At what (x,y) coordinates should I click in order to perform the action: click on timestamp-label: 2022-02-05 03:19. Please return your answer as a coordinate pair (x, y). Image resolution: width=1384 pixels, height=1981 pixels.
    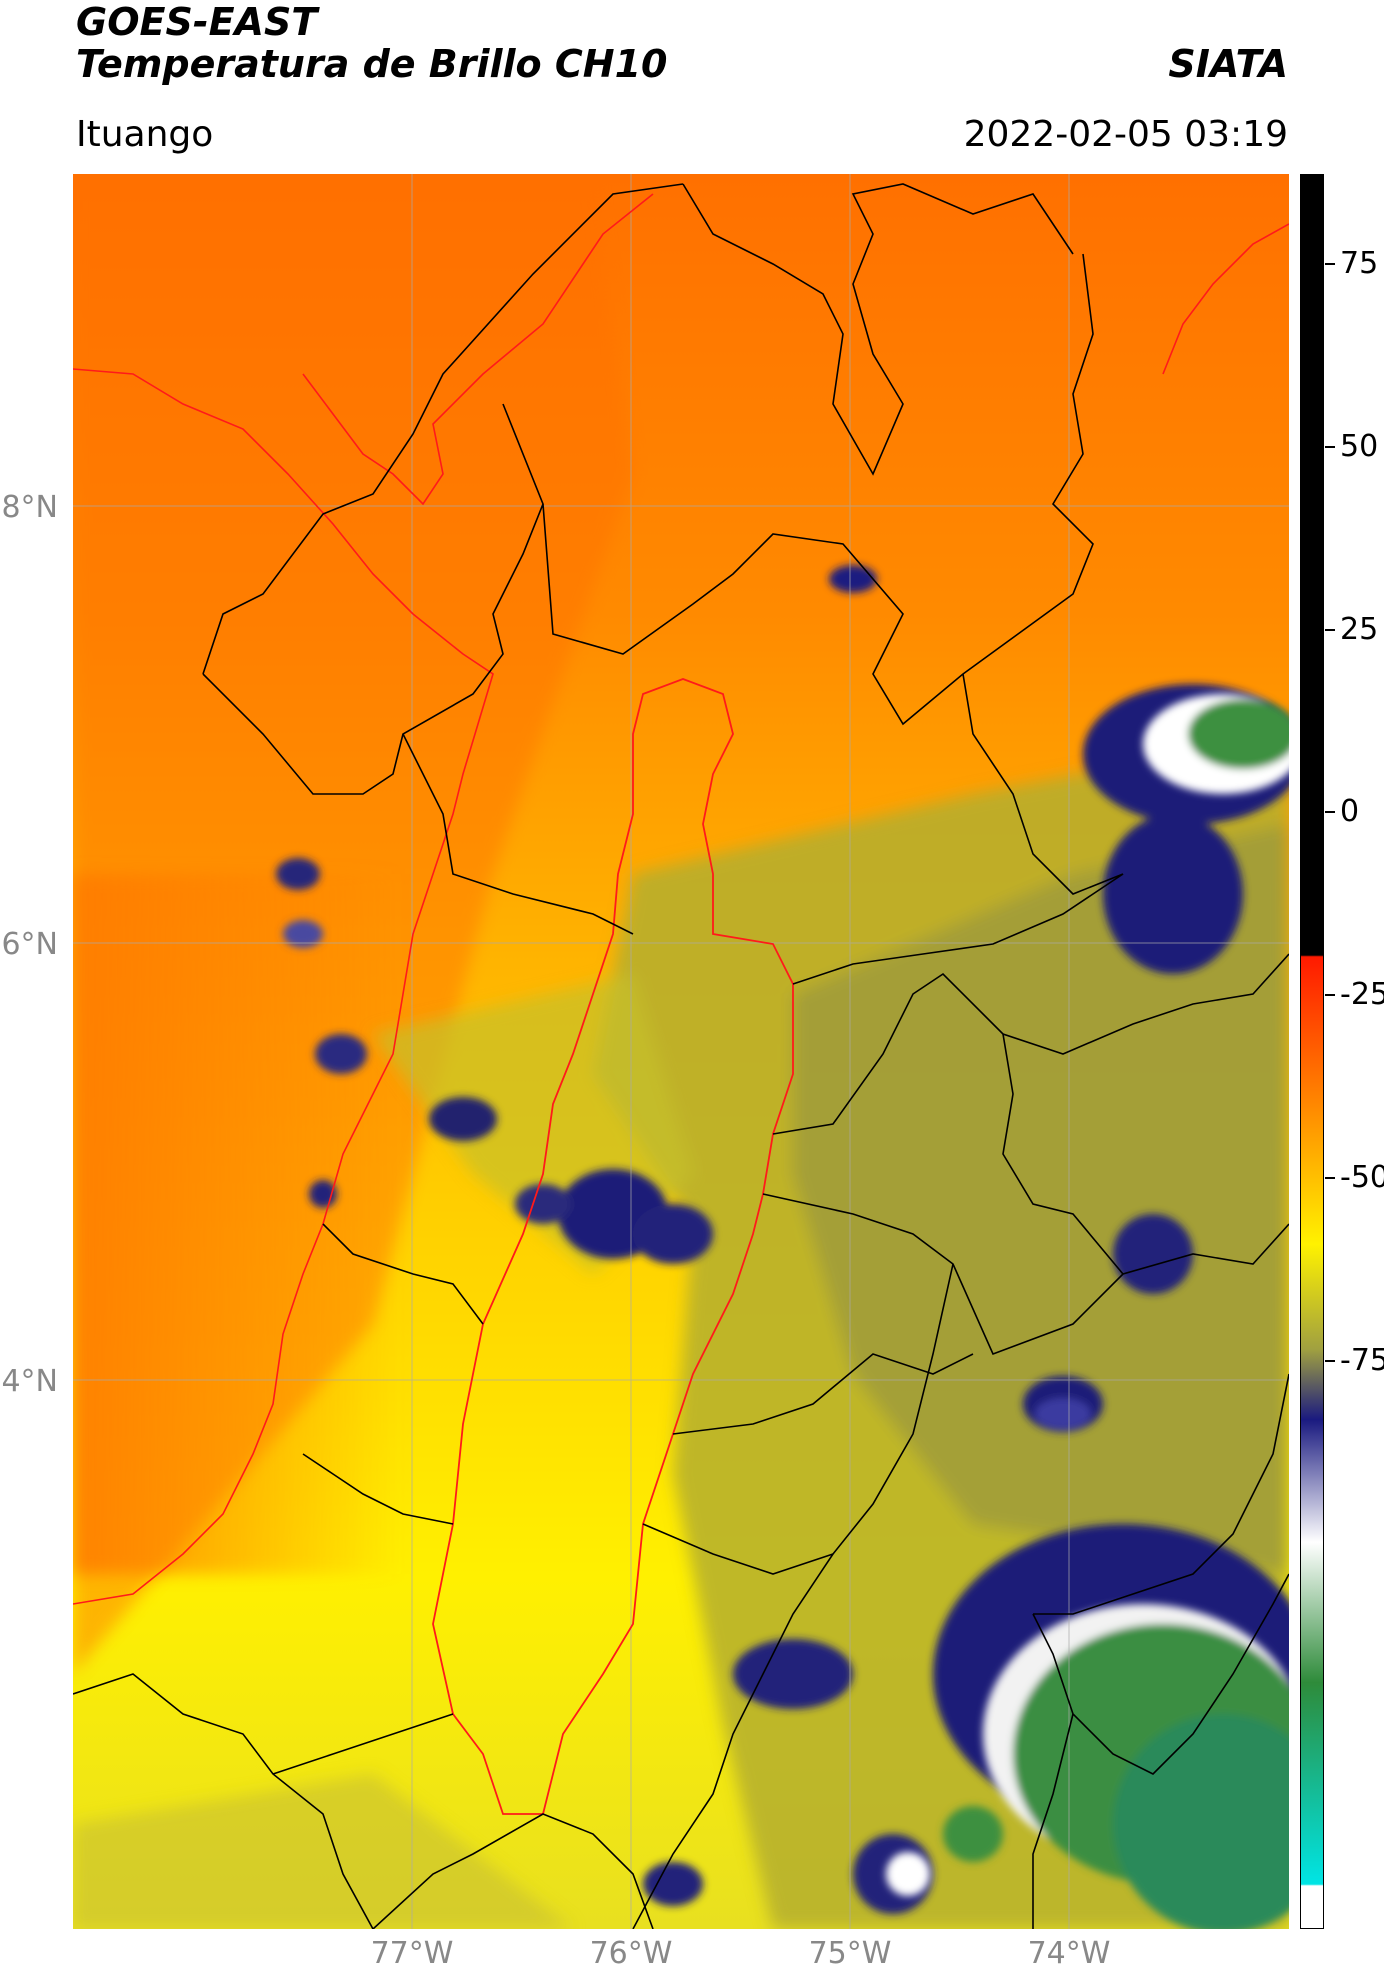
    Looking at the image, I should click on (1125, 134).